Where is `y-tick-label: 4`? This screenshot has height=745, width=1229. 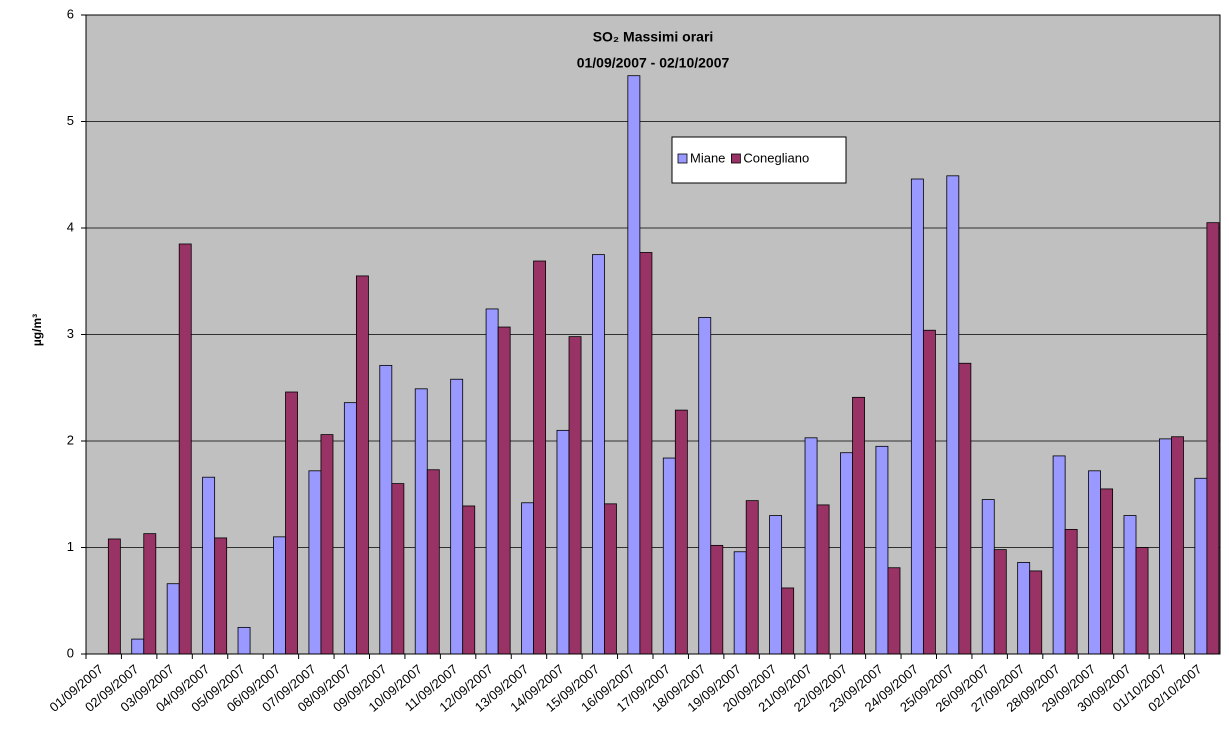
y-tick-label: 4 is located at coordinates (70, 226).